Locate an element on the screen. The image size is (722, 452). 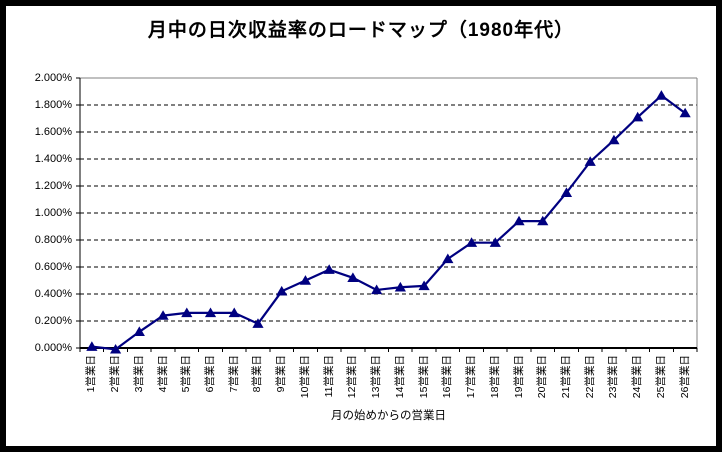
x-tick-label: 20営業日 is located at coordinates (542, 377).